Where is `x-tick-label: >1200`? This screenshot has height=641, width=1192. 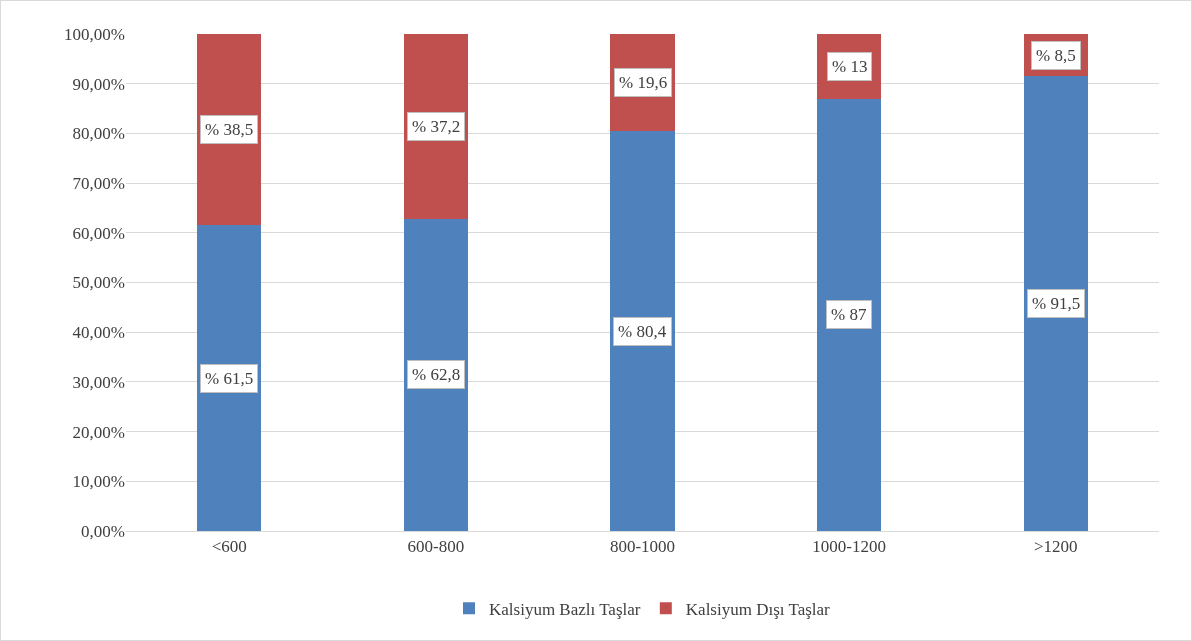
x-tick-label: >1200 is located at coordinates (1055, 547).